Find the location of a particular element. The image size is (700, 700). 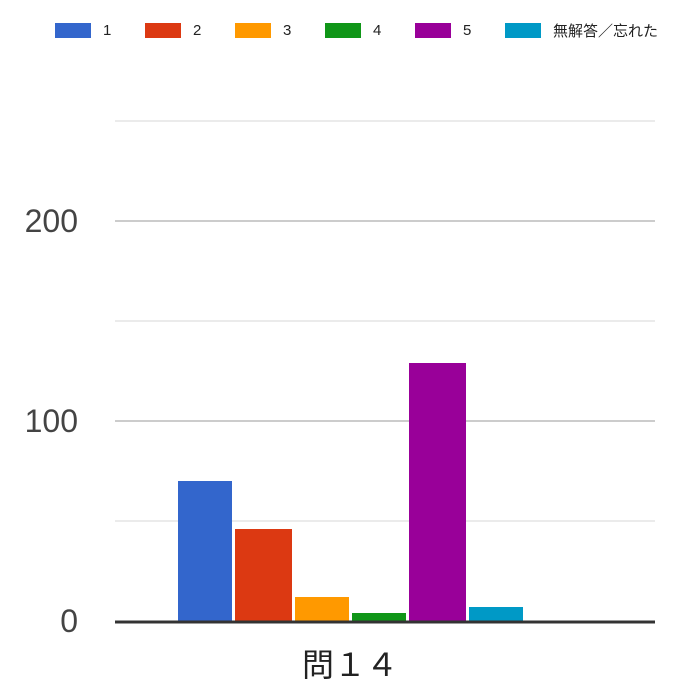

legend-item: 無解答／忘れた is located at coordinates (581, 30).